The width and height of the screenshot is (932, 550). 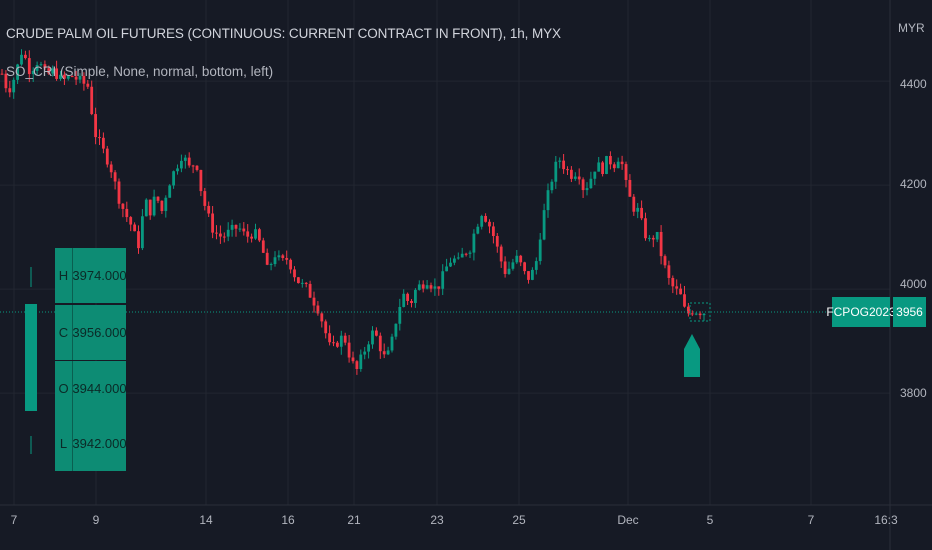 I want to click on y-tick-label: 4400, so click(x=913, y=84).